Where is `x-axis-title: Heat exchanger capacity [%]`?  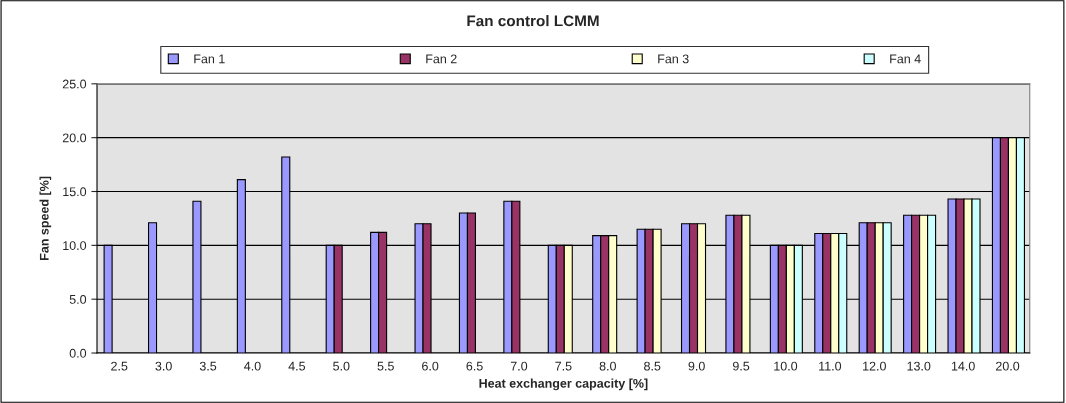 x-axis-title: Heat exchanger capacity [%] is located at coordinates (563, 384).